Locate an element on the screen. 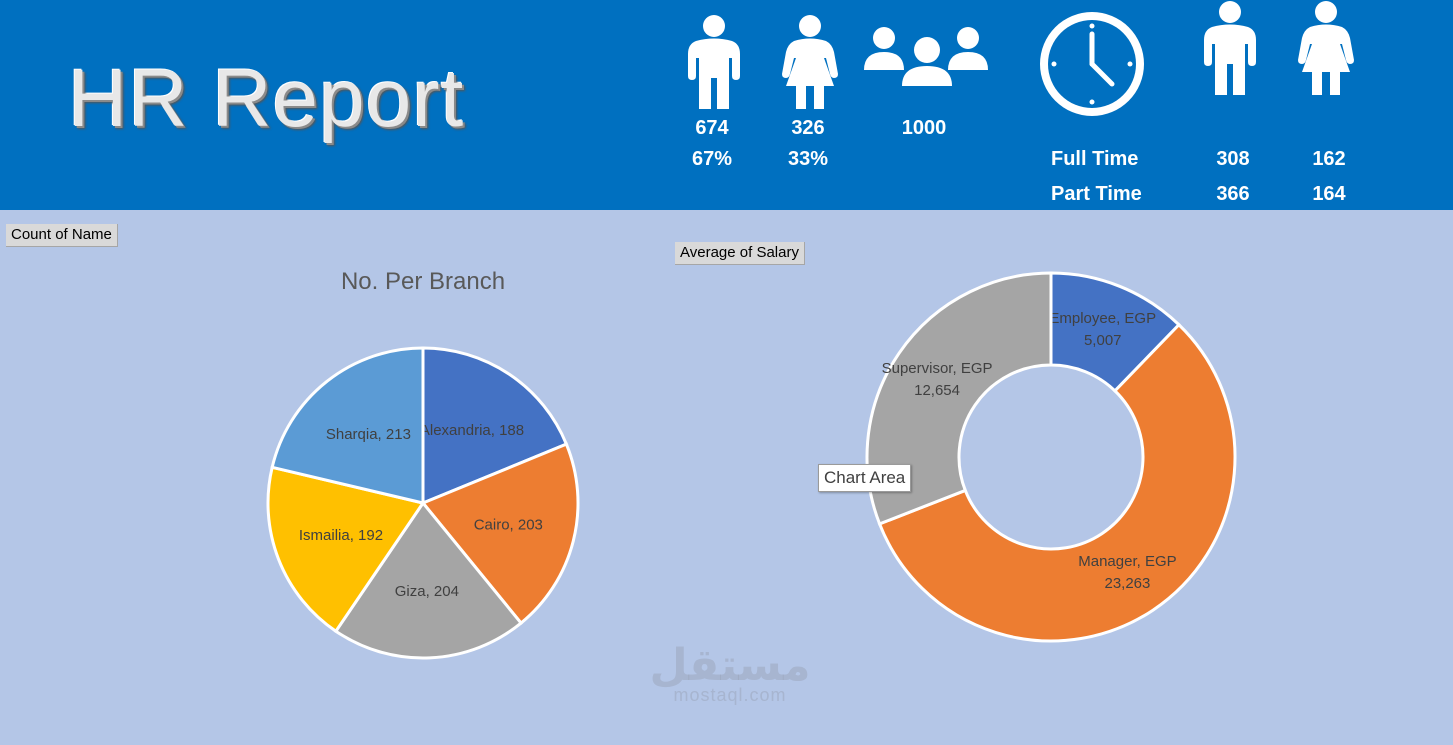 This screenshot has height=745, width=1453. chart-area-tooltip: Chart Area is located at coordinates (865, 478).